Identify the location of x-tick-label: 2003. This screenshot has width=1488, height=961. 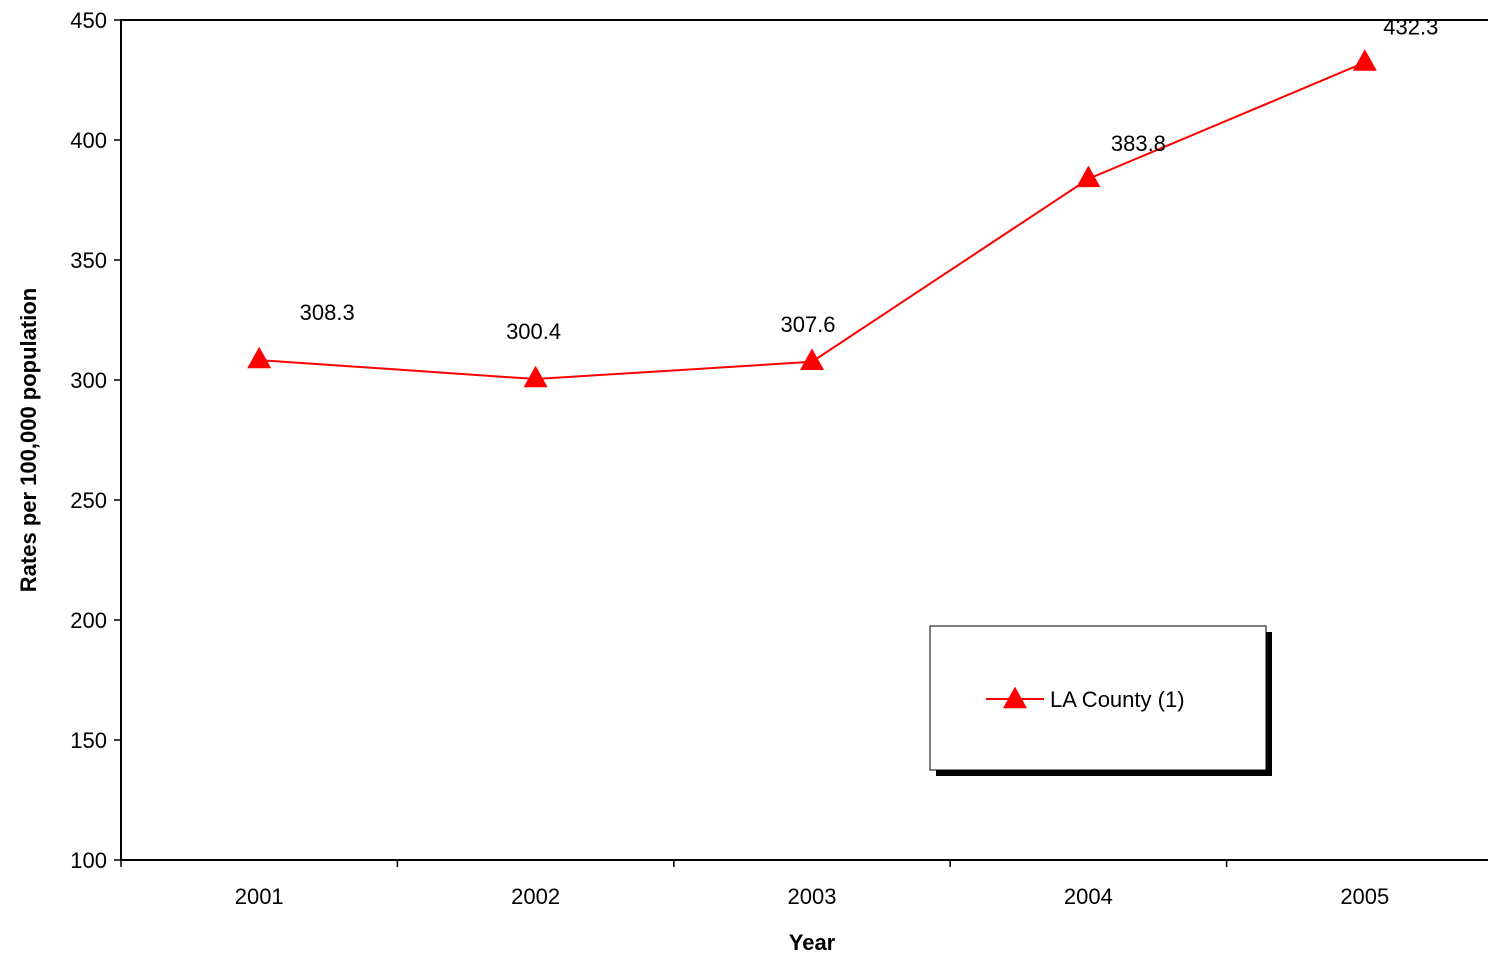
(812, 896).